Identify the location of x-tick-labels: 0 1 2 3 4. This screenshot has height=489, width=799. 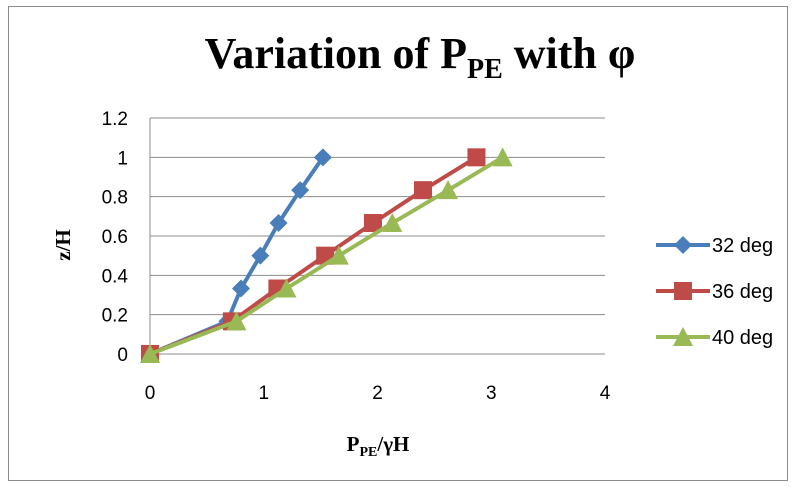
(378, 393).